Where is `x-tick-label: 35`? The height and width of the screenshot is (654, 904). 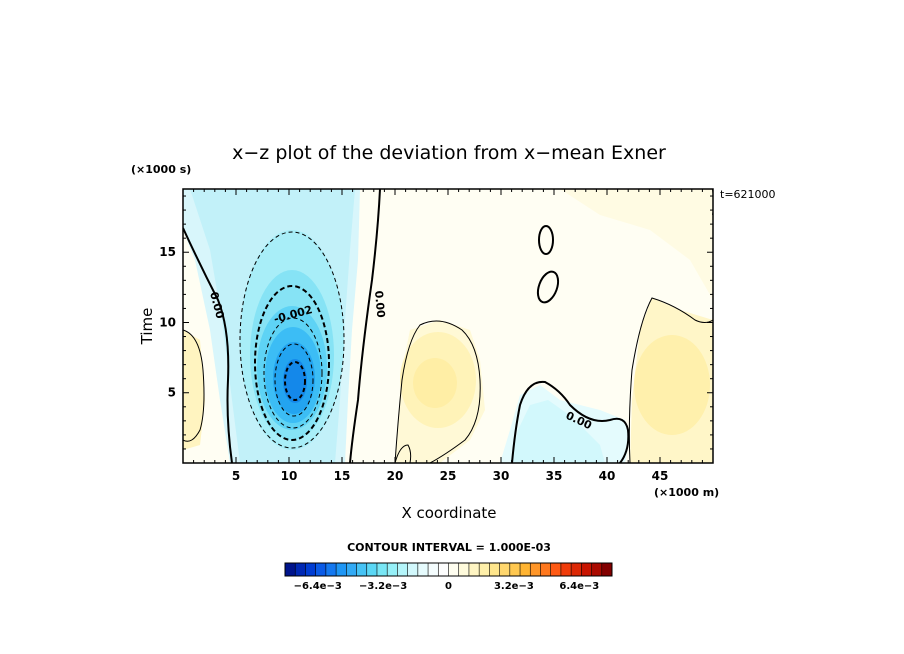
x-tick-label: 35 is located at coordinates (554, 476).